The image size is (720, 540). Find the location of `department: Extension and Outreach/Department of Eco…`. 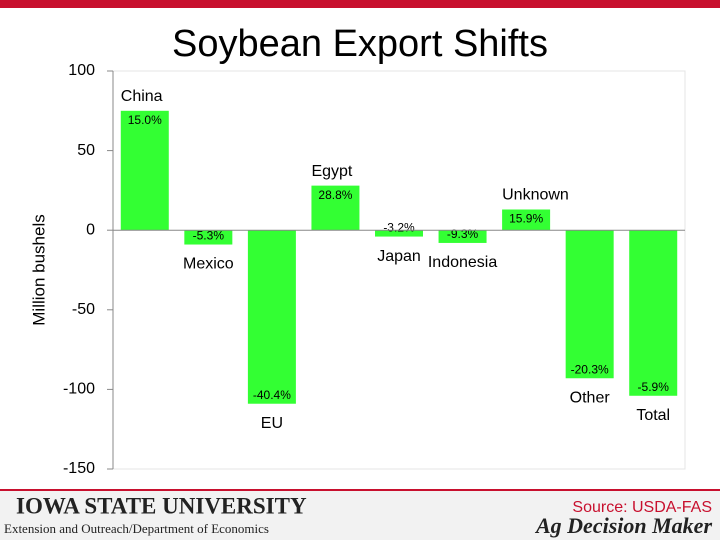

department: Extension and Outreach/Department of Eco… is located at coordinates (136, 528).